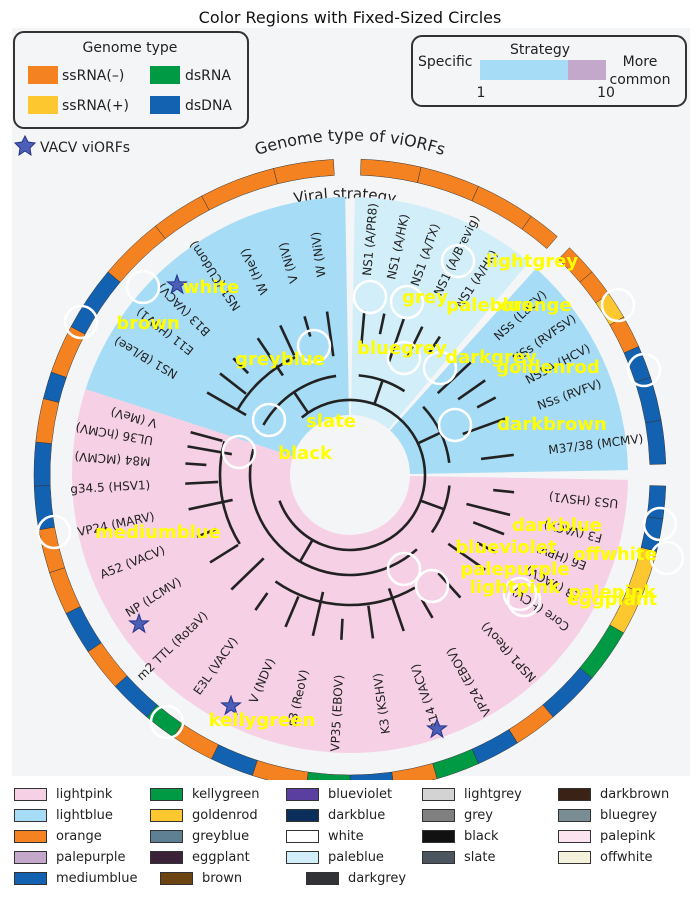 The height and width of the screenshot is (899, 700). I want to click on annotation-label: darkblue, so click(557, 525).